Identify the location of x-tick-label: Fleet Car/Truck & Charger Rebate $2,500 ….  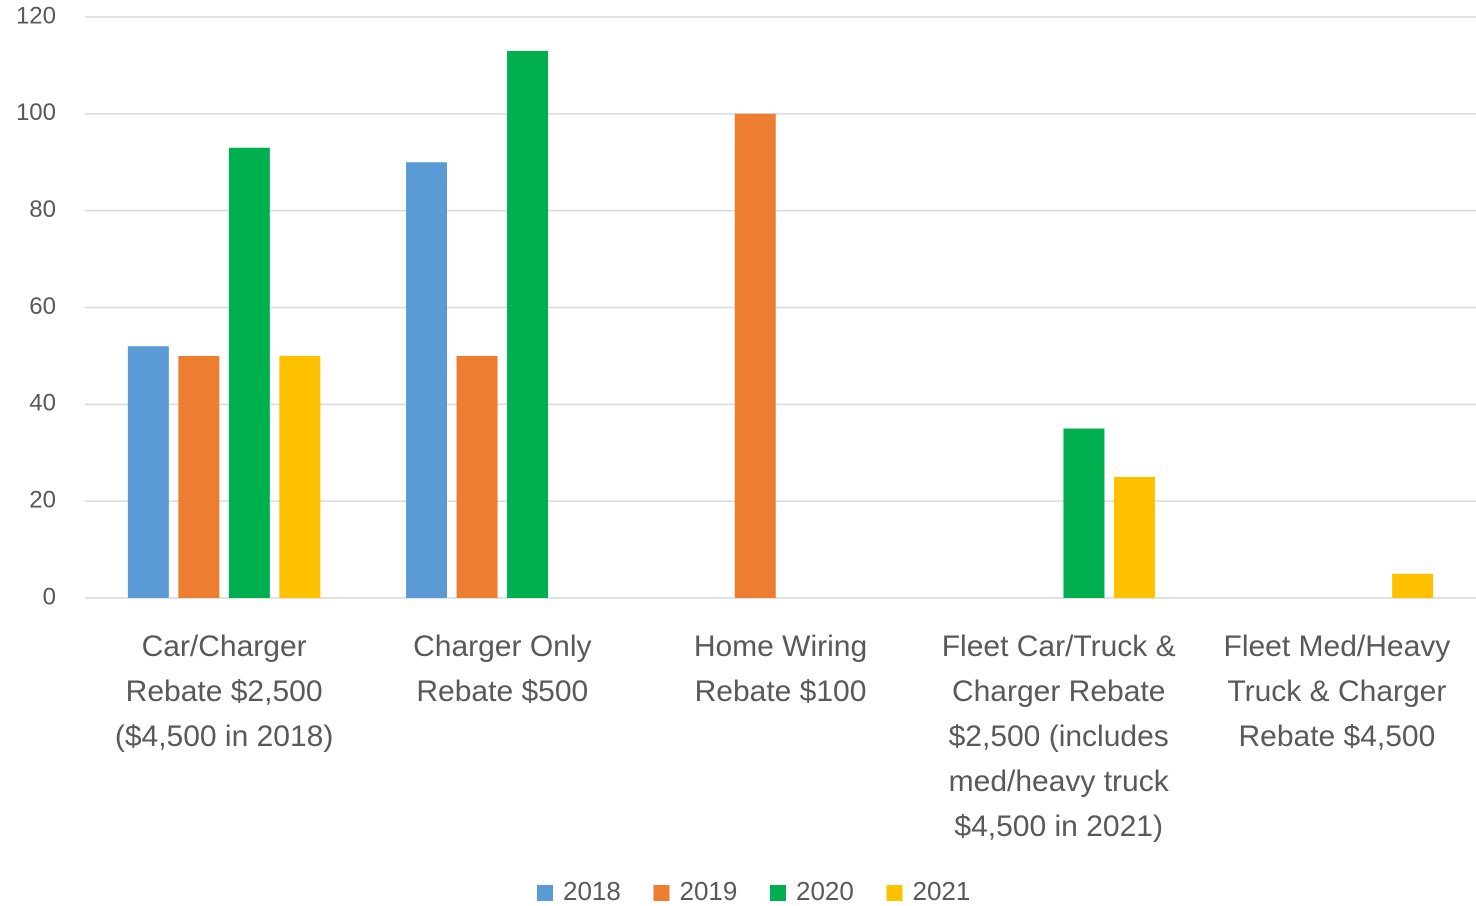
(1058, 736).